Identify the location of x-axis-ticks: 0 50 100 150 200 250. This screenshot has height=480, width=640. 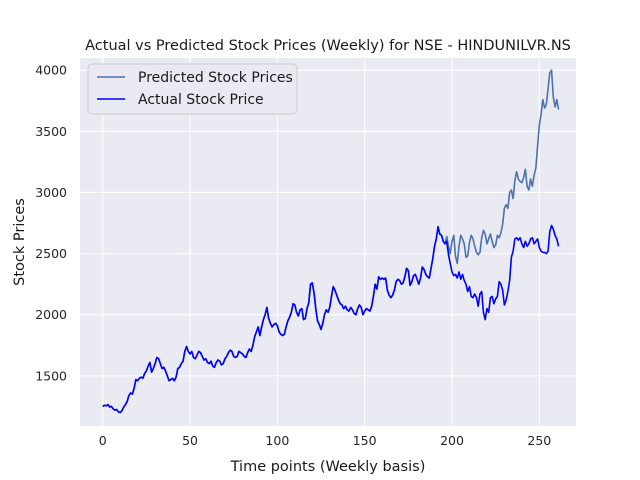
(325, 440).